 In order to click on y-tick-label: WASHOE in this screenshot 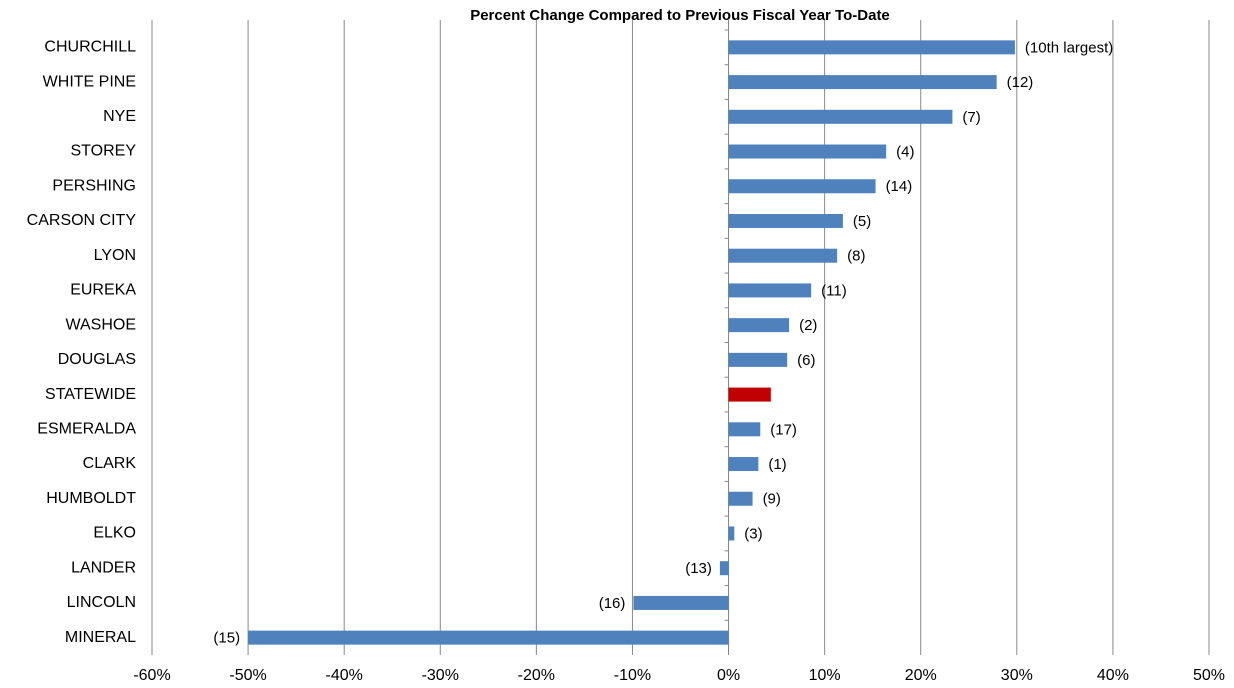, I will do `click(100, 324)`.